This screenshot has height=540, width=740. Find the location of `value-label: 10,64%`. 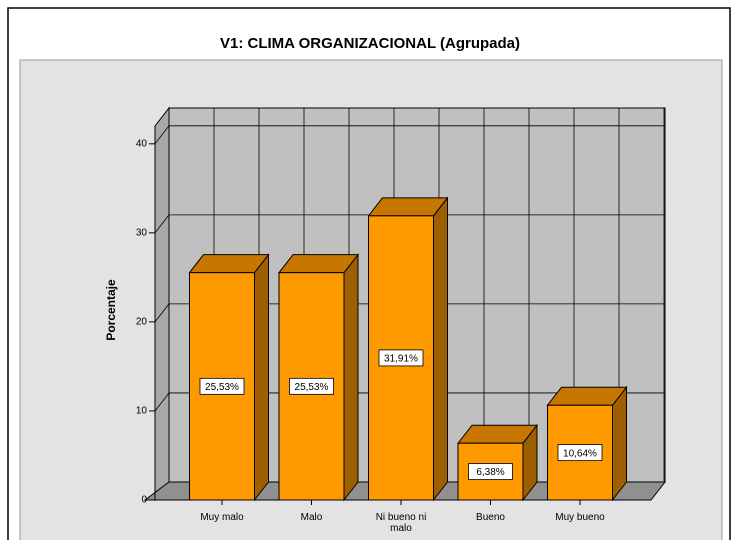

value-label: 10,64% is located at coordinates (580, 453).